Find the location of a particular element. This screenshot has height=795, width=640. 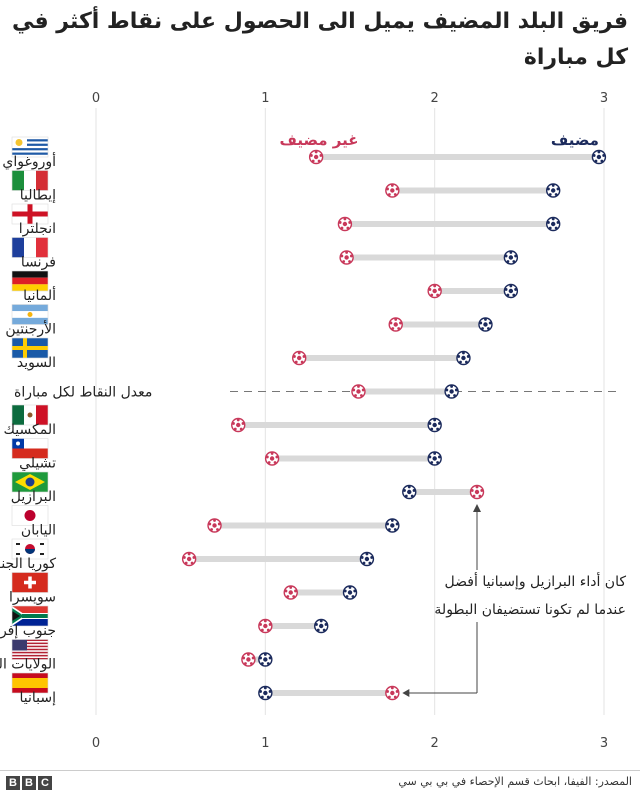

country-label: كوريا الجنوبية is located at coordinates (28, 564).